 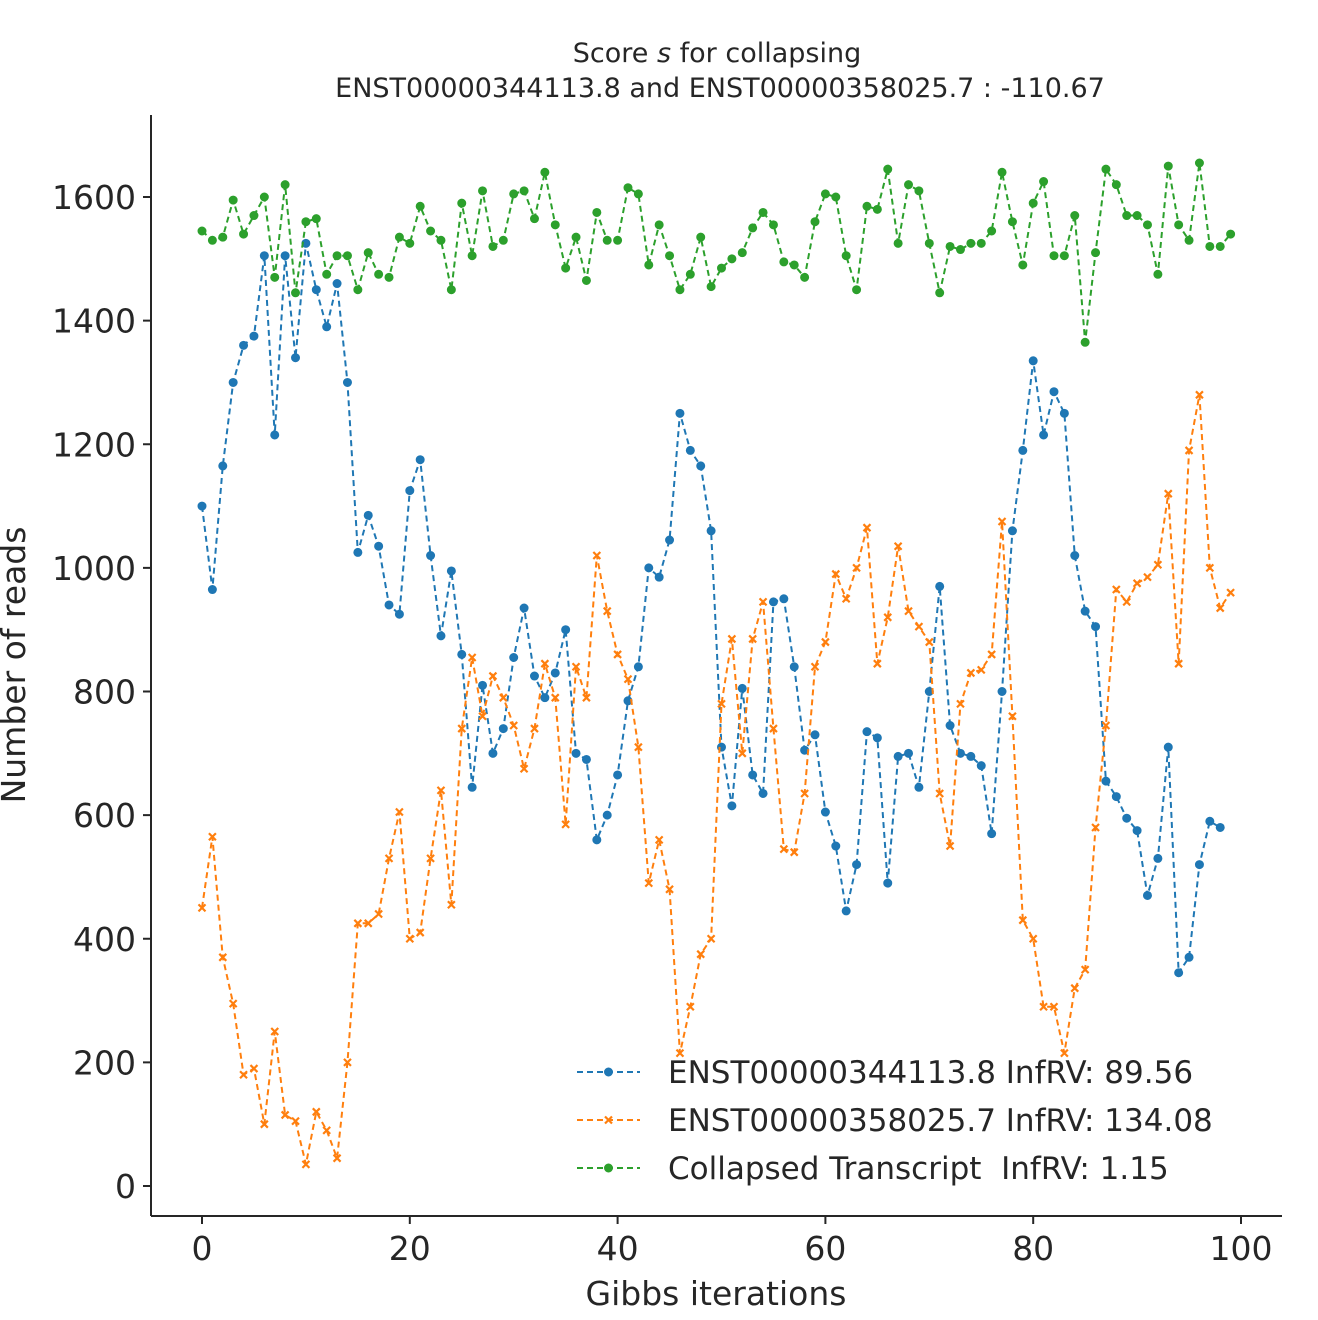 I want to click on x-tick-label-100: 100, so click(x=1241, y=1248).